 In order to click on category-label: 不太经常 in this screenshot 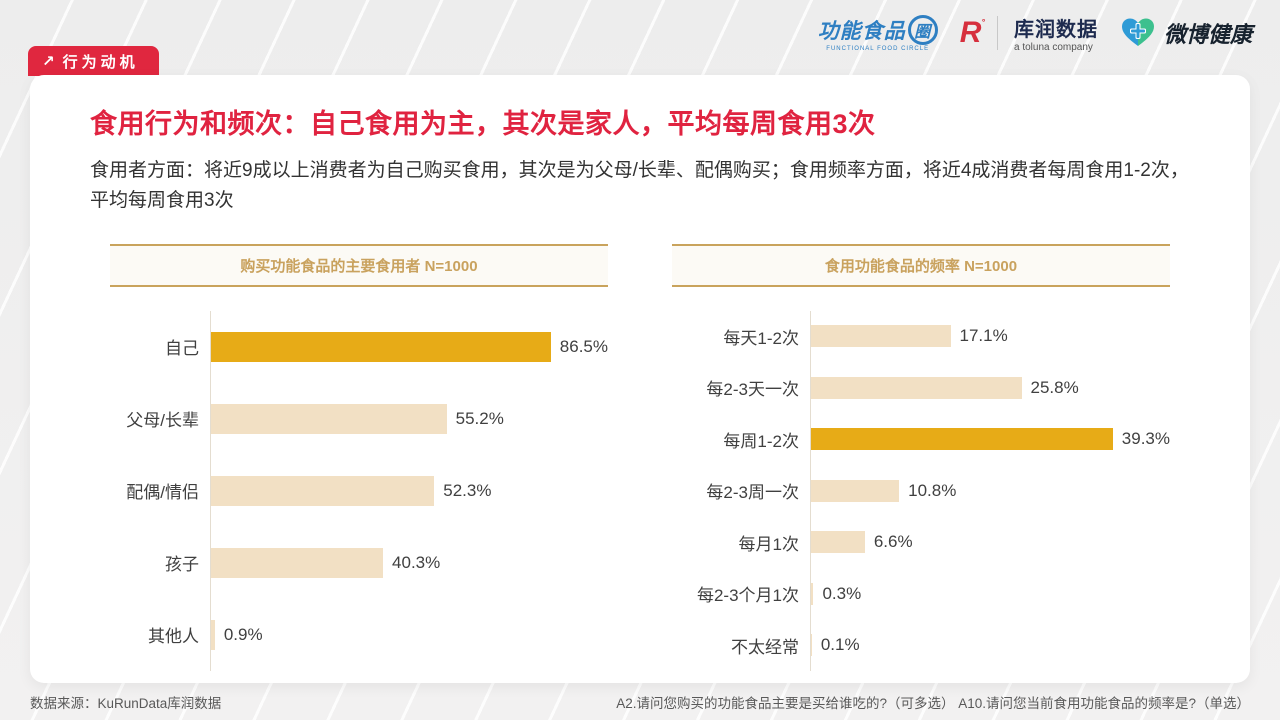, I will do `click(765, 647)`.